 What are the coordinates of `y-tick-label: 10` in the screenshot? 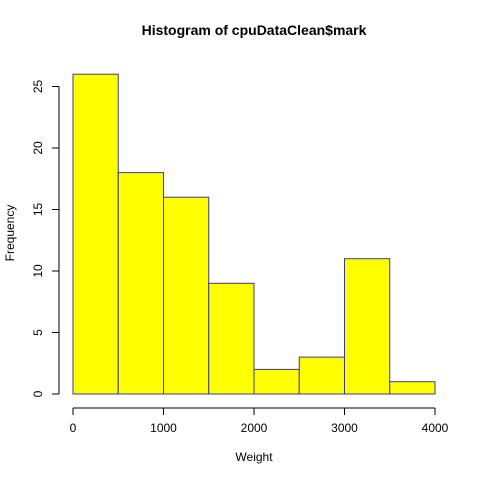 It's located at (38, 271).